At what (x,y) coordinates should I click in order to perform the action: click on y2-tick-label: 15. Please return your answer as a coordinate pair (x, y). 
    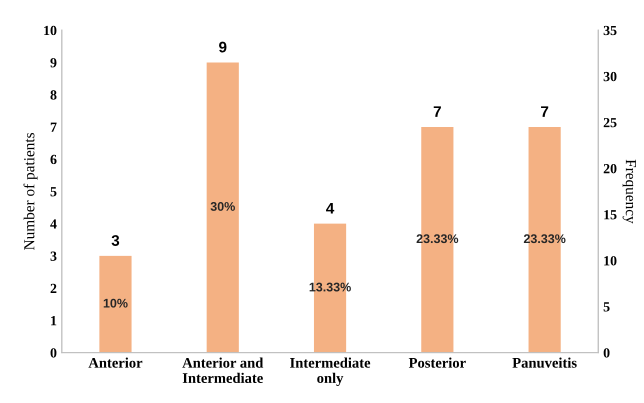
    Looking at the image, I should click on (610, 215).